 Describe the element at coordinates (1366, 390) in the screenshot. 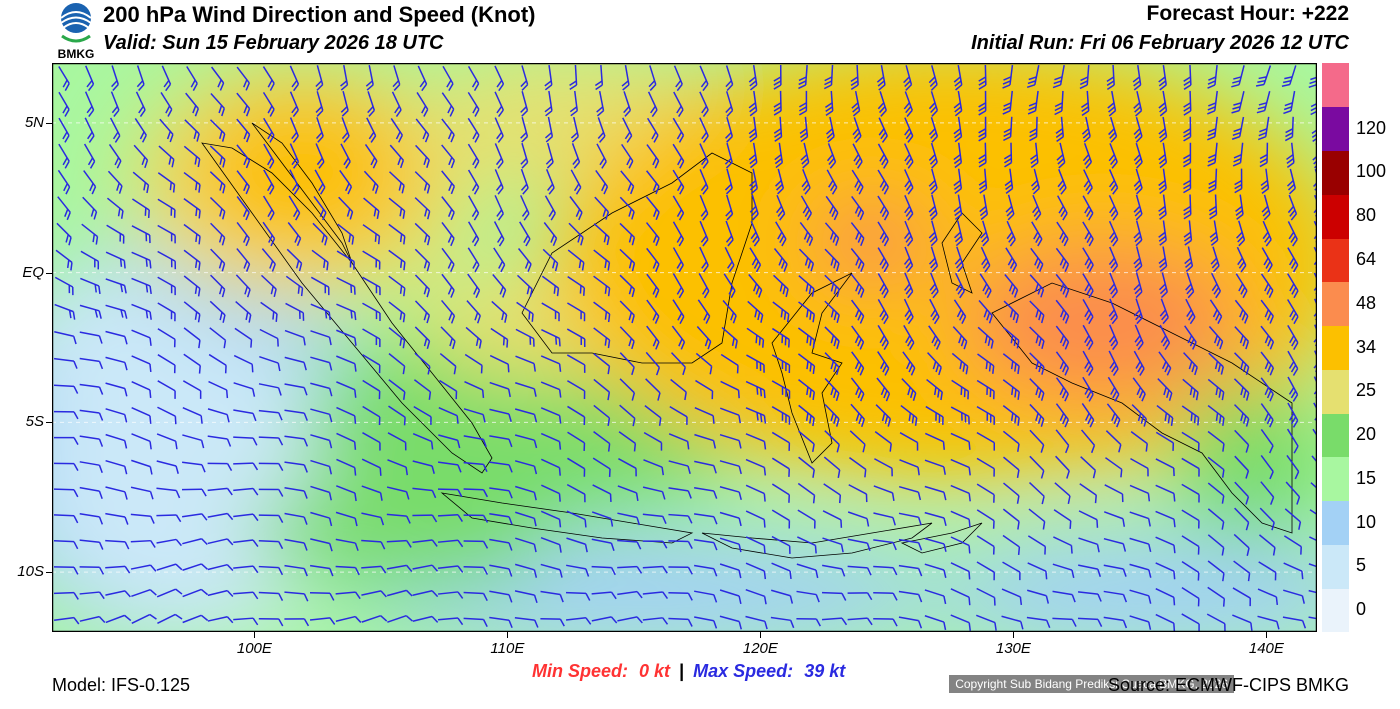

I see `colorbar-level-label: 25` at that location.